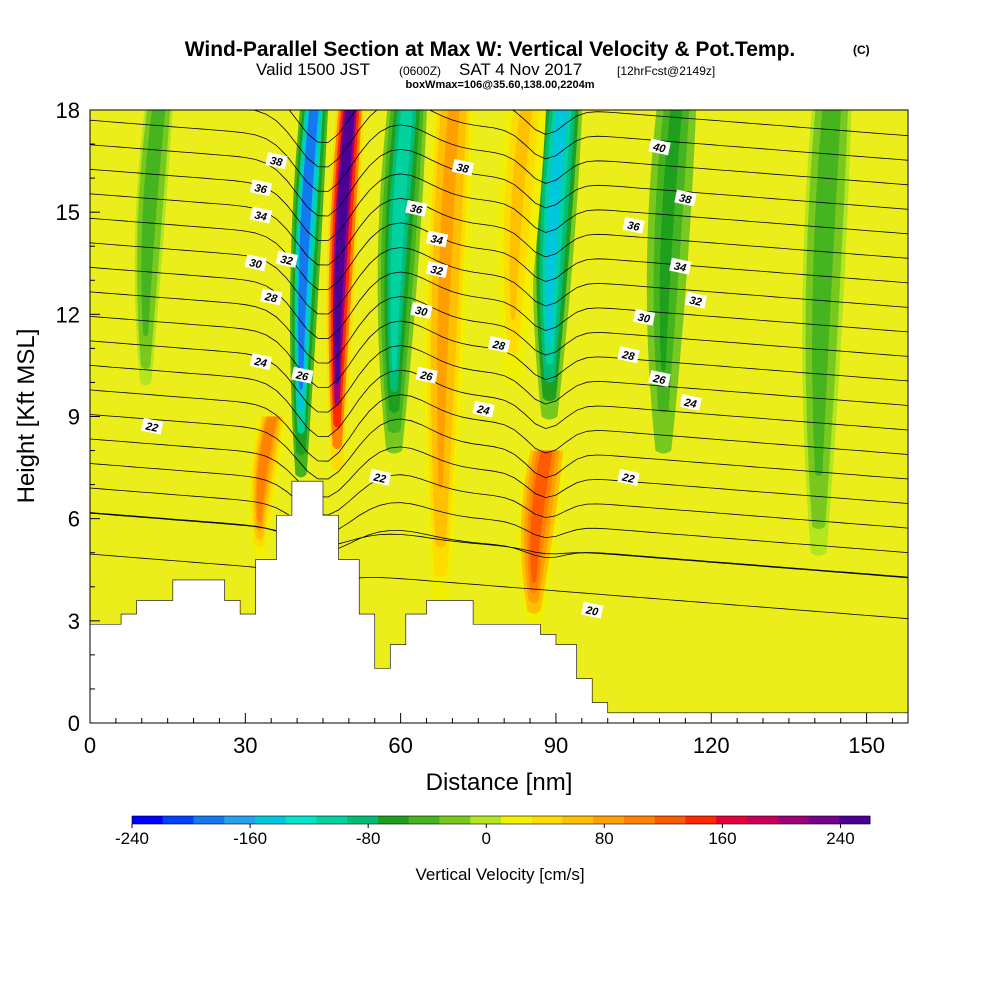 Image resolution: width=1000 pixels, height=1000 pixels. I want to click on colorbar-tick-label: 240, so click(840, 838).